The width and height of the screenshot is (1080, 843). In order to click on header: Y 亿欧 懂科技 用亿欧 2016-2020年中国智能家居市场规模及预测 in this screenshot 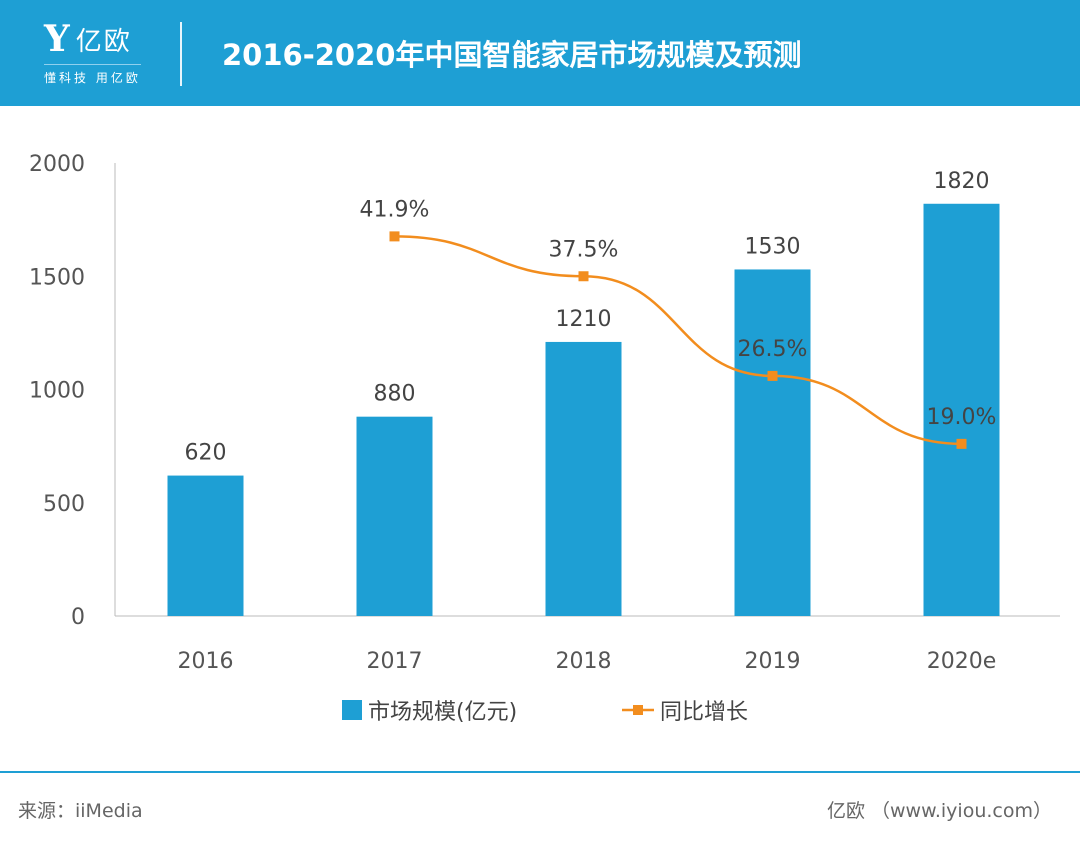, I will do `click(540, 53)`.